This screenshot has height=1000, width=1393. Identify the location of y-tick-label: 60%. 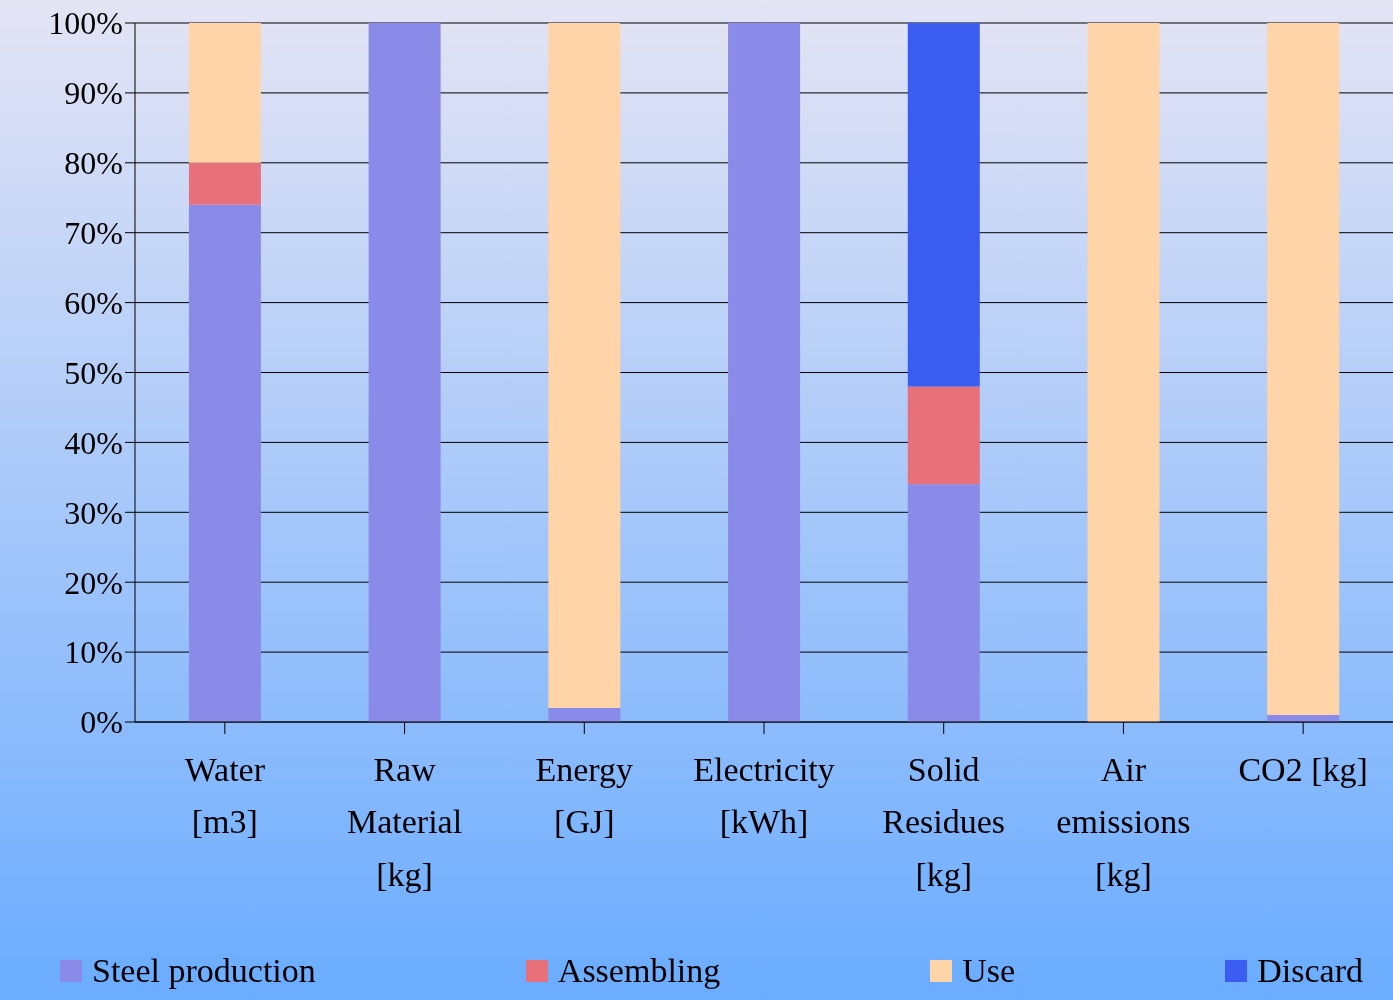
(93, 302).